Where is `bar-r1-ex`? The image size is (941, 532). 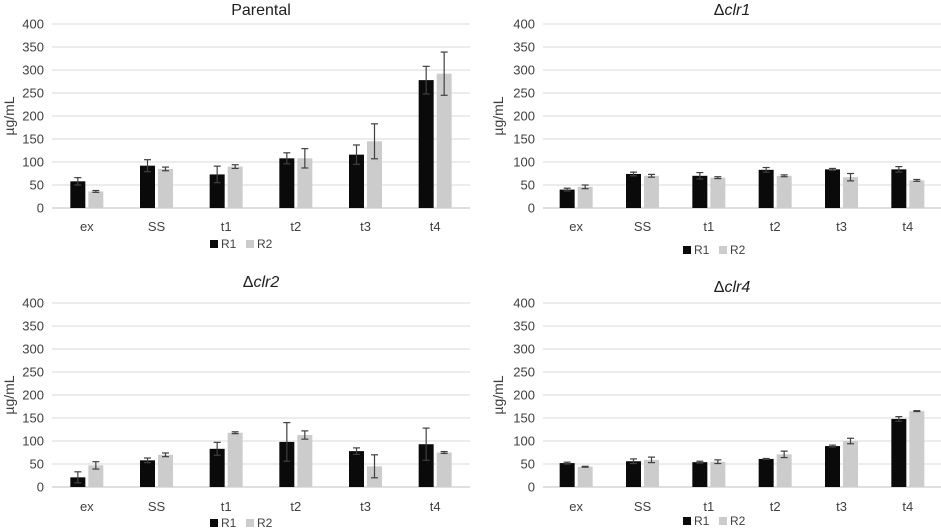
bar-r1-ex is located at coordinates (78, 194).